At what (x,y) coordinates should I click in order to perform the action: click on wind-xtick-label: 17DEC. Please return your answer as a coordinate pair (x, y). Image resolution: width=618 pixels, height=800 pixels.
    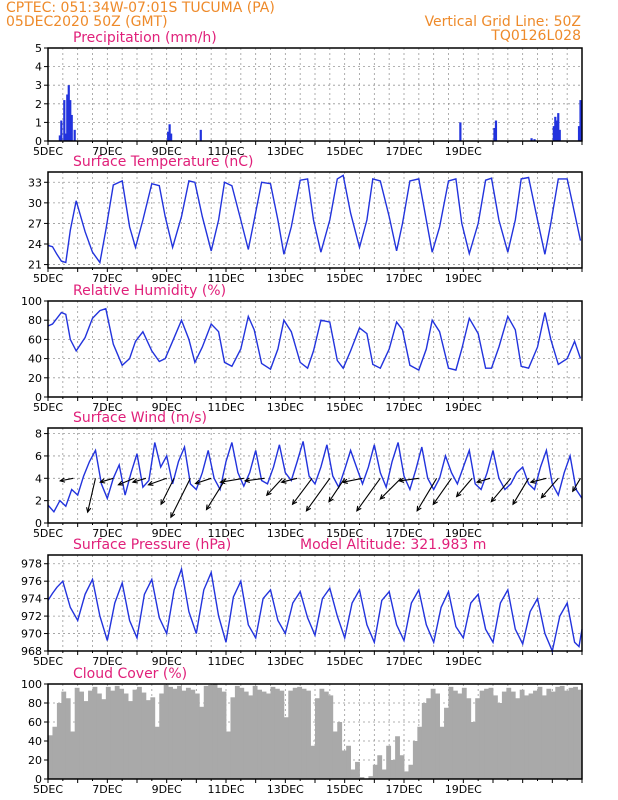
    Looking at the image, I should click on (403, 533).